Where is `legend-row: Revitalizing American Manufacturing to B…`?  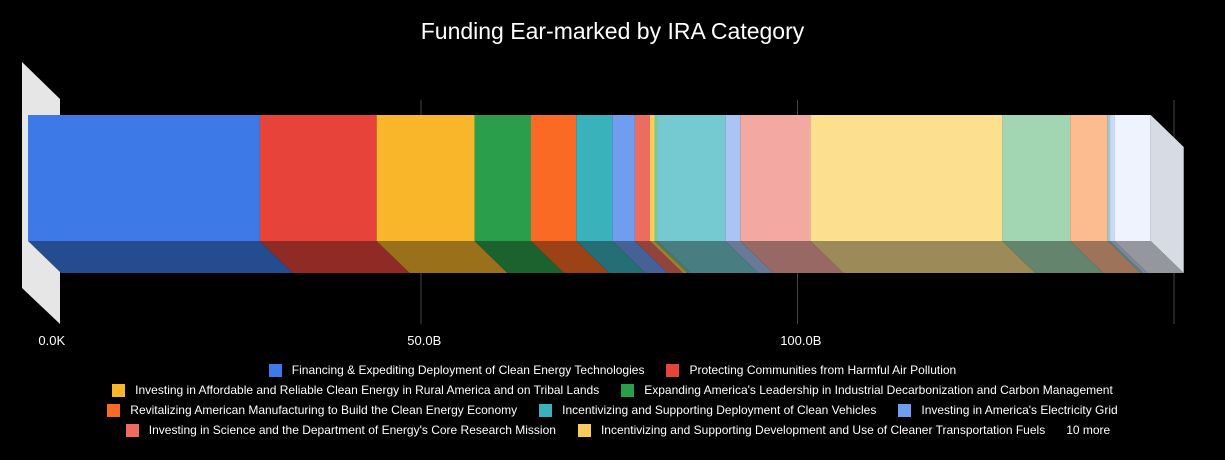
legend-row: Revitalizing American Manufacturing to B… is located at coordinates (612, 410).